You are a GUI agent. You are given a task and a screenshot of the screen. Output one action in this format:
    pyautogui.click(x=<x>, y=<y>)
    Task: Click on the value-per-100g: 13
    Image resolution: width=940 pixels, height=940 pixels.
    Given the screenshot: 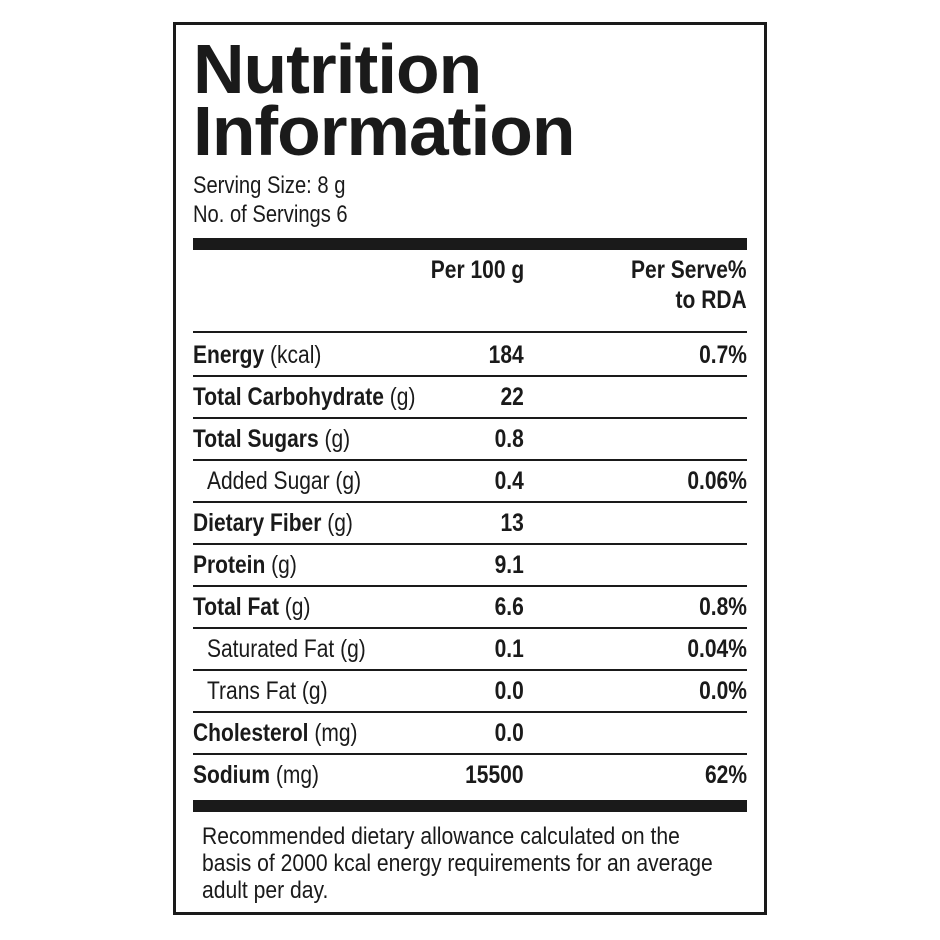 What is the action you would take?
    pyautogui.click(x=512, y=523)
    